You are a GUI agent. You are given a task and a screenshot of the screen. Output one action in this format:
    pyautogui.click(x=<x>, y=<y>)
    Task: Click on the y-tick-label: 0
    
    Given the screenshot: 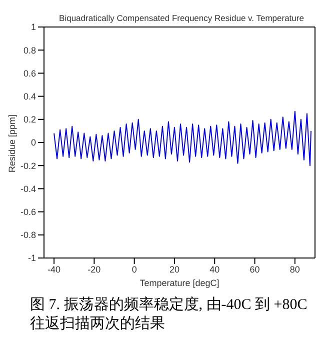 What is the action you would take?
    pyautogui.click(x=33, y=143)
    